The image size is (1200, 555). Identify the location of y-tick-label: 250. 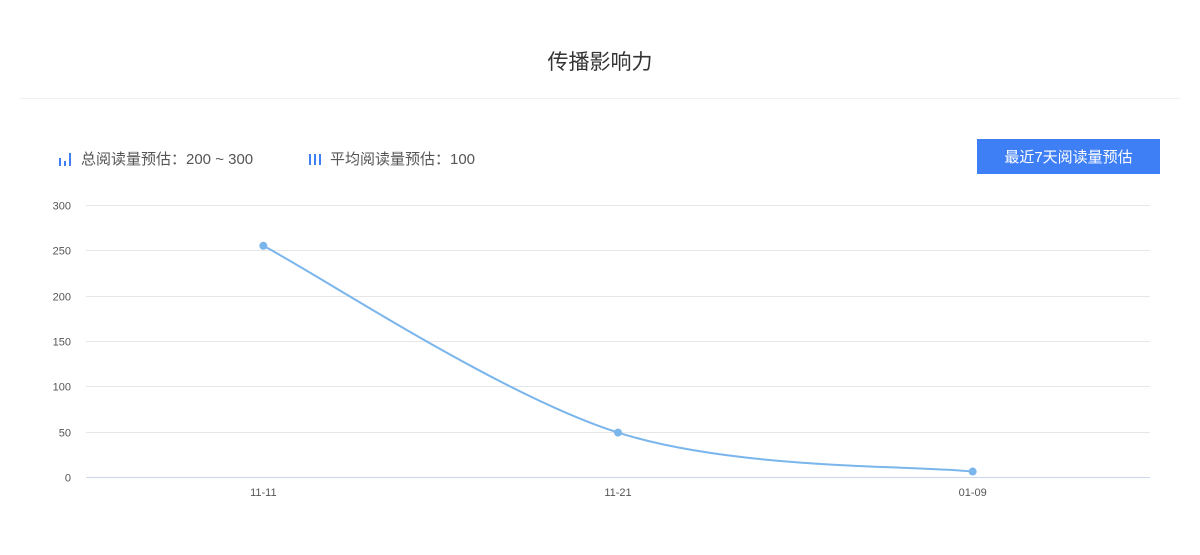
(62, 252).